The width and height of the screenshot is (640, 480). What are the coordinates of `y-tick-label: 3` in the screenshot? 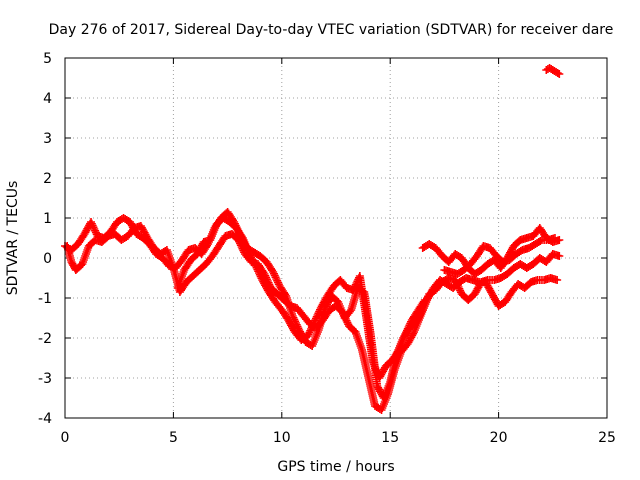 It's located at (47, 139).